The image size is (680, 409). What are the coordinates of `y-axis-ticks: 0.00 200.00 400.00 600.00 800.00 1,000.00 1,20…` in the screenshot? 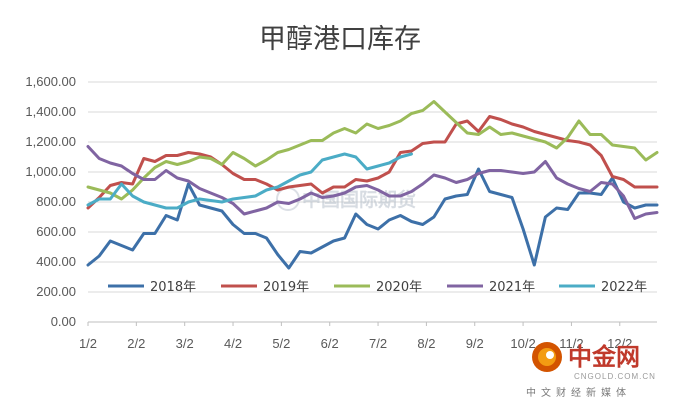 It's located at (50, 201).